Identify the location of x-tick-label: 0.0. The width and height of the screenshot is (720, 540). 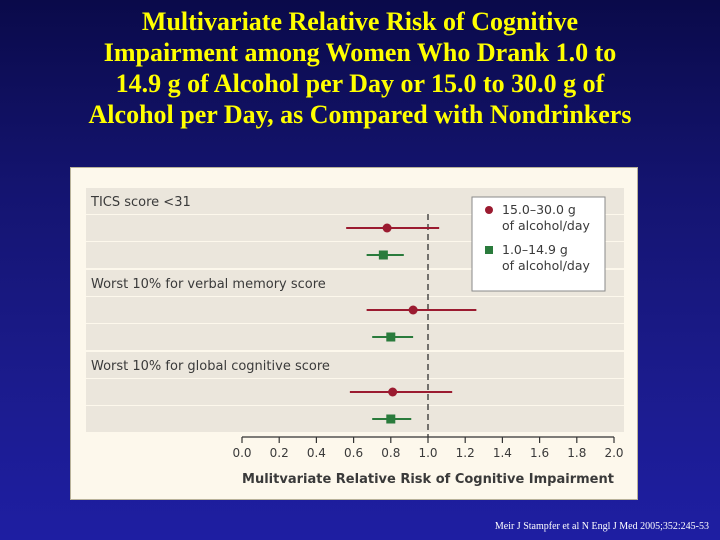
(241, 453).